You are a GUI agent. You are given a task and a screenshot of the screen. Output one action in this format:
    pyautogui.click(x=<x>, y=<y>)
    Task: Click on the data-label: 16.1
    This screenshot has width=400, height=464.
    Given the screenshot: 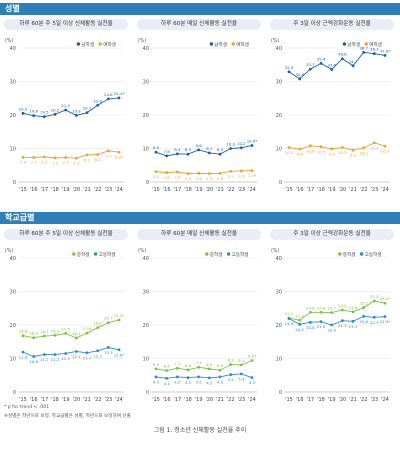 What is the action you would take?
    pyautogui.click(x=76, y=333)
    